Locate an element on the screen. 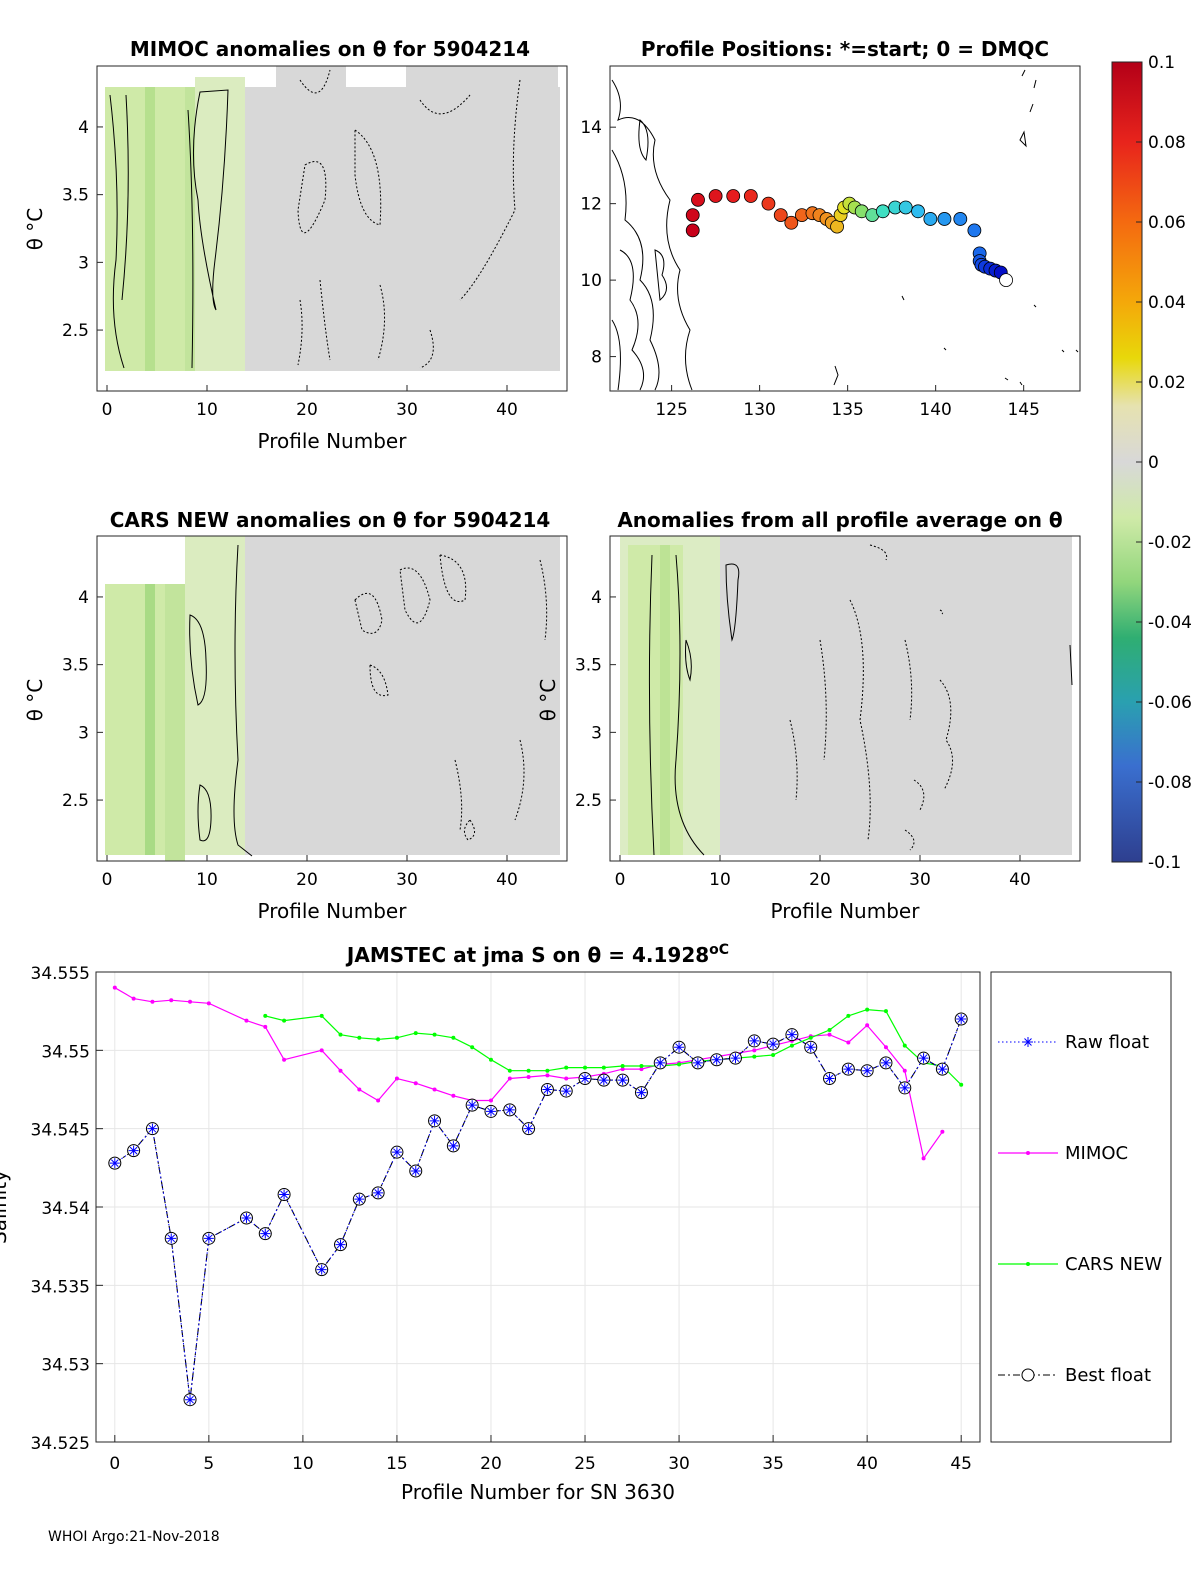  cars-xlabel: Profile Number is located at coordinates (333, 911).